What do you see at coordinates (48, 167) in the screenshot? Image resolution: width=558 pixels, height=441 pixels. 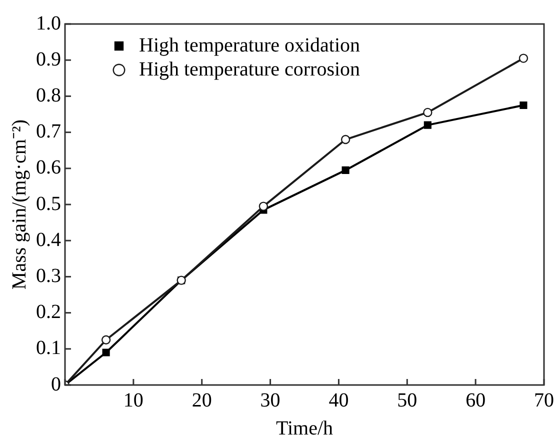 I see `y-tick-label: 0.6` at bounding box center [48, 167].